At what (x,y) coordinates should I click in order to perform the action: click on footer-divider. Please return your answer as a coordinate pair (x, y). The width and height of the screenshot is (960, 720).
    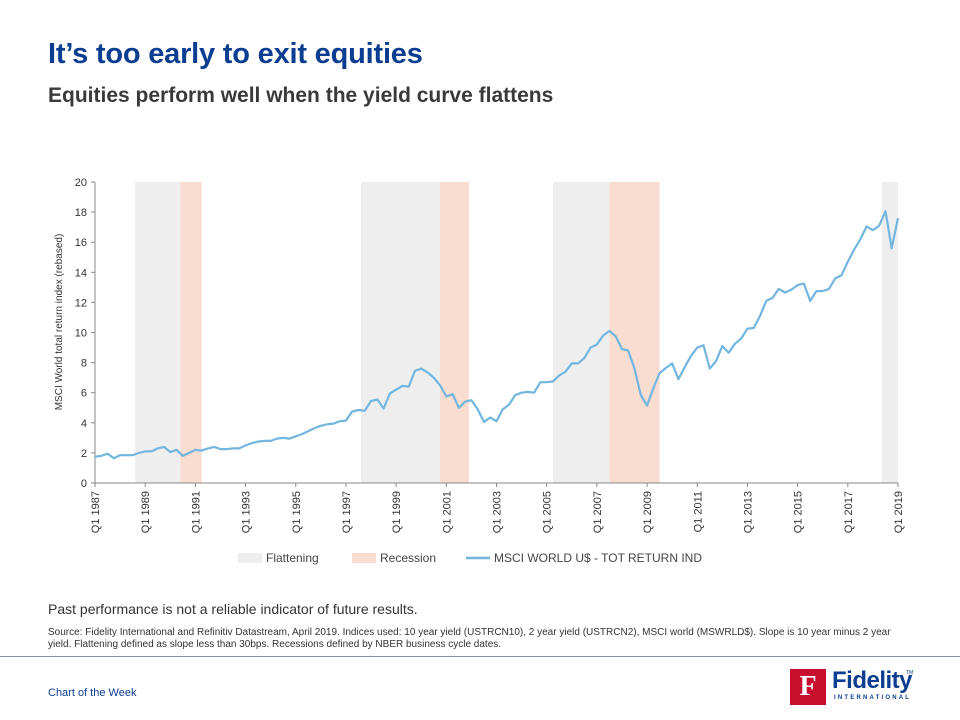
    Looking at the image, I should click on (480, 656).